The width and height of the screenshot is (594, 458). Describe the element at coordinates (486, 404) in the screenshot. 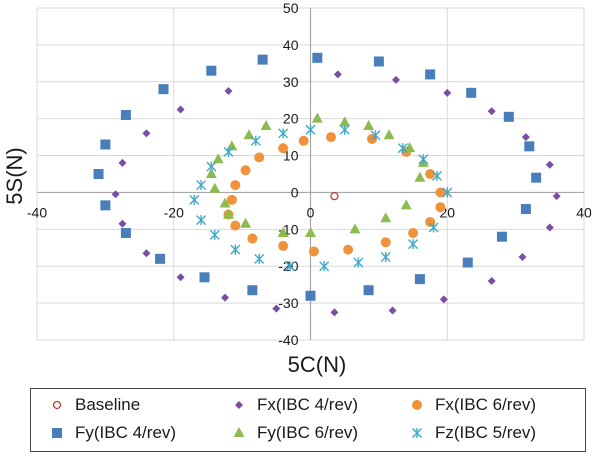

I see `legend-label: Fx(IBC 6/rev)` at that location.